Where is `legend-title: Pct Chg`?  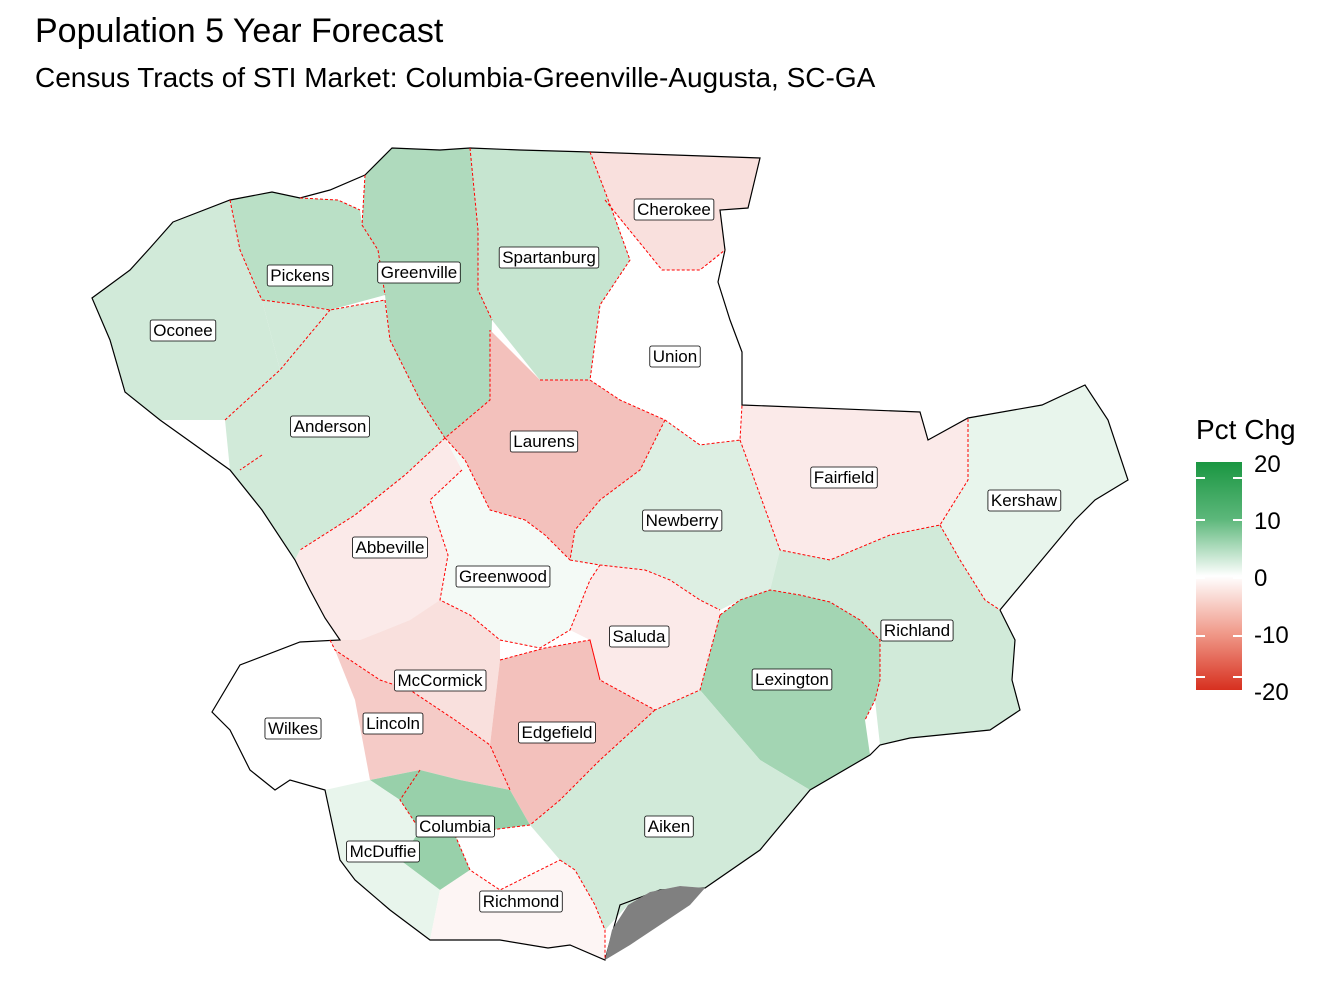
legend-title: Pct Chg is located at coordinates (1246, 429).